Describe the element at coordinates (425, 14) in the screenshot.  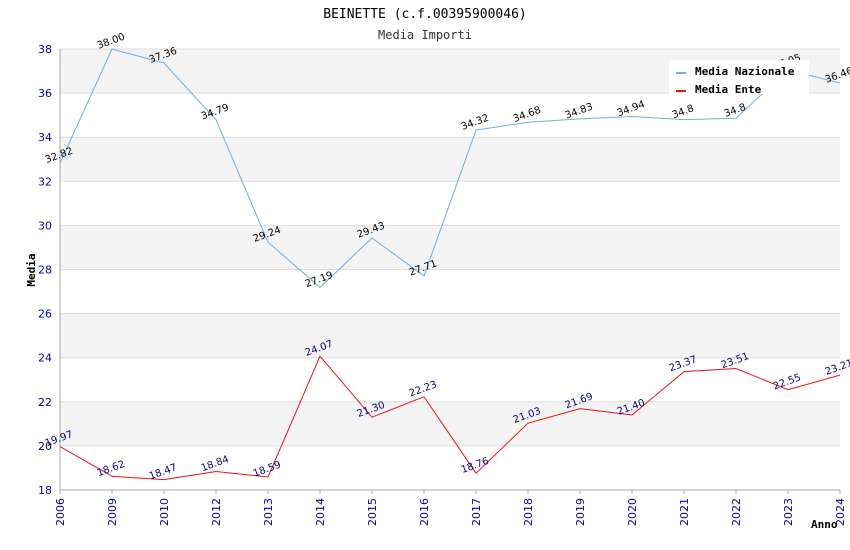
I see `chart-title: BEINETTE (c.f.00395900046)` at that location.